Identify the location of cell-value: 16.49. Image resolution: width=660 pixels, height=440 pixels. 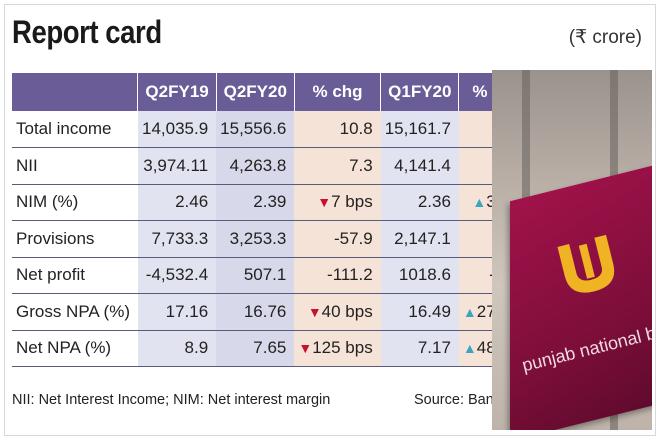
(429, 311).